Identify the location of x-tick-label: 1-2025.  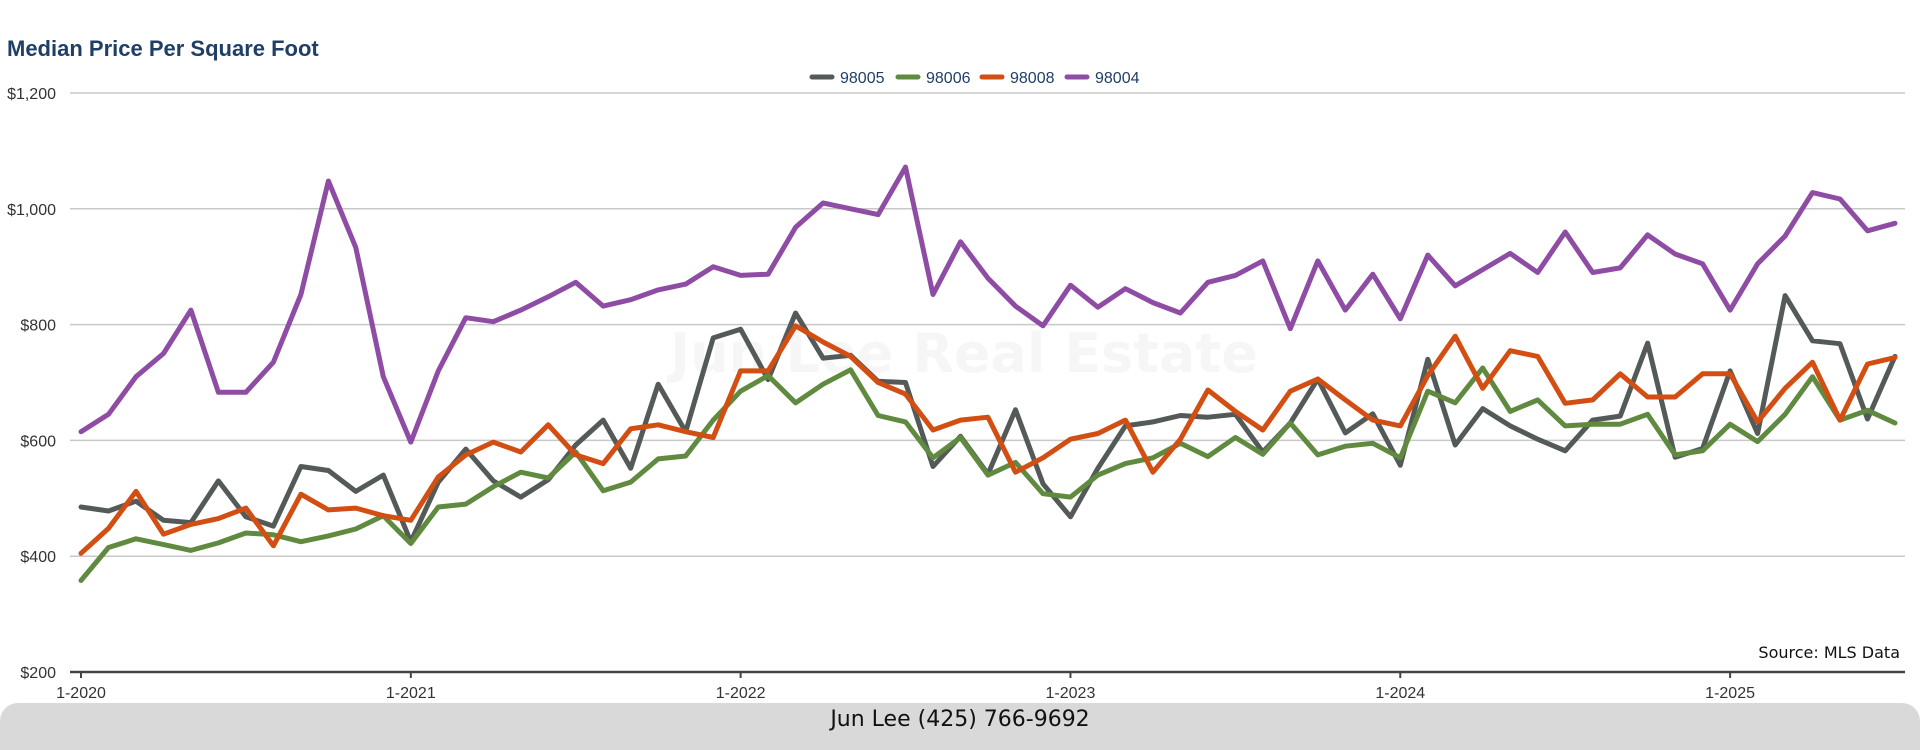
(1730, 693).